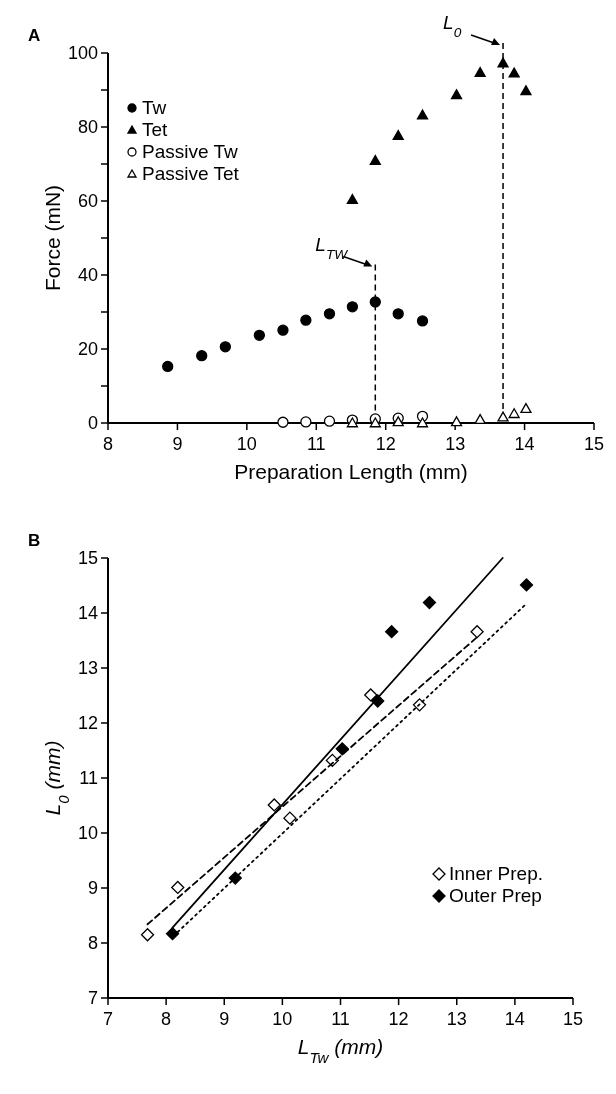 The height and width of the screenshot is (1094, 616). Describe the element at coordinates (92, 423) in the screenshot. I see `y-tick-label: 0` at that location.